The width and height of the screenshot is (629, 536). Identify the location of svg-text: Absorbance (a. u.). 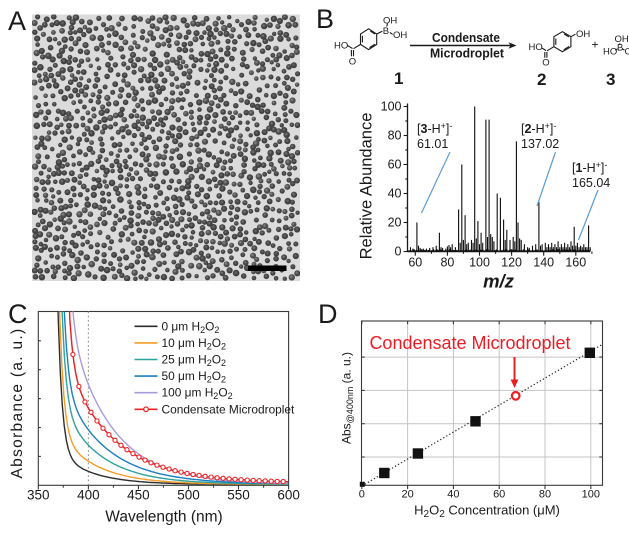
(17, 403).